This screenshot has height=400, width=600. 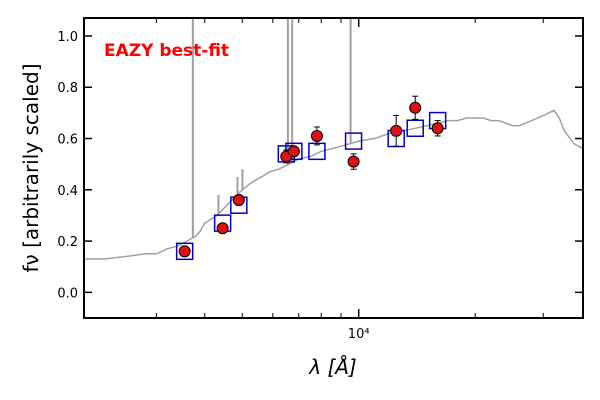 What do you see at coordinates (67, 88) in the screenshot?
I see `y-tick-label: 0.8` at bounding box center [67, 88].